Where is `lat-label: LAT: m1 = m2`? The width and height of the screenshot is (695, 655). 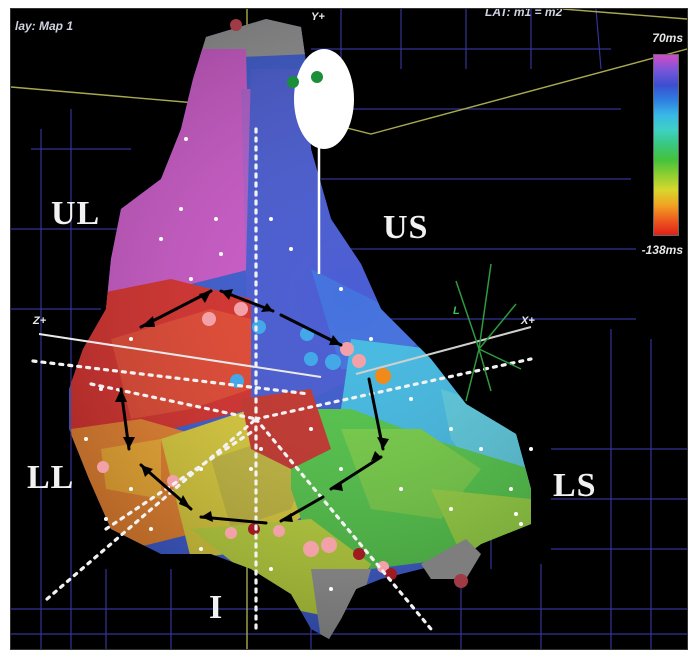 lat-label: LAT: m1 = m2 is located at coordinates (524, 13).